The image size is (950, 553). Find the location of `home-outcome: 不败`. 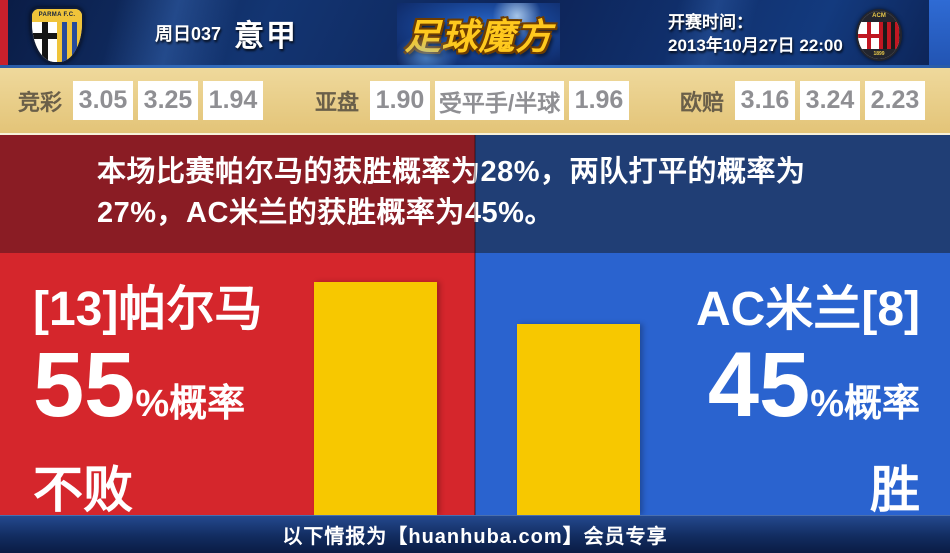

home-outcome: 不败 is located at coordinates (83, 488).